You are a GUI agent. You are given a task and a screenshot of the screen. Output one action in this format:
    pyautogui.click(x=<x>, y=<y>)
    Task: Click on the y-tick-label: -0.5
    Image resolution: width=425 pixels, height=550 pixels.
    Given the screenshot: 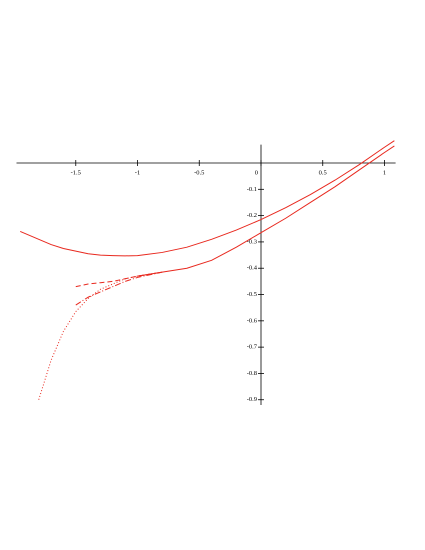 What is the action you would take?
    pyautogui.click(x=252, y=294)
    